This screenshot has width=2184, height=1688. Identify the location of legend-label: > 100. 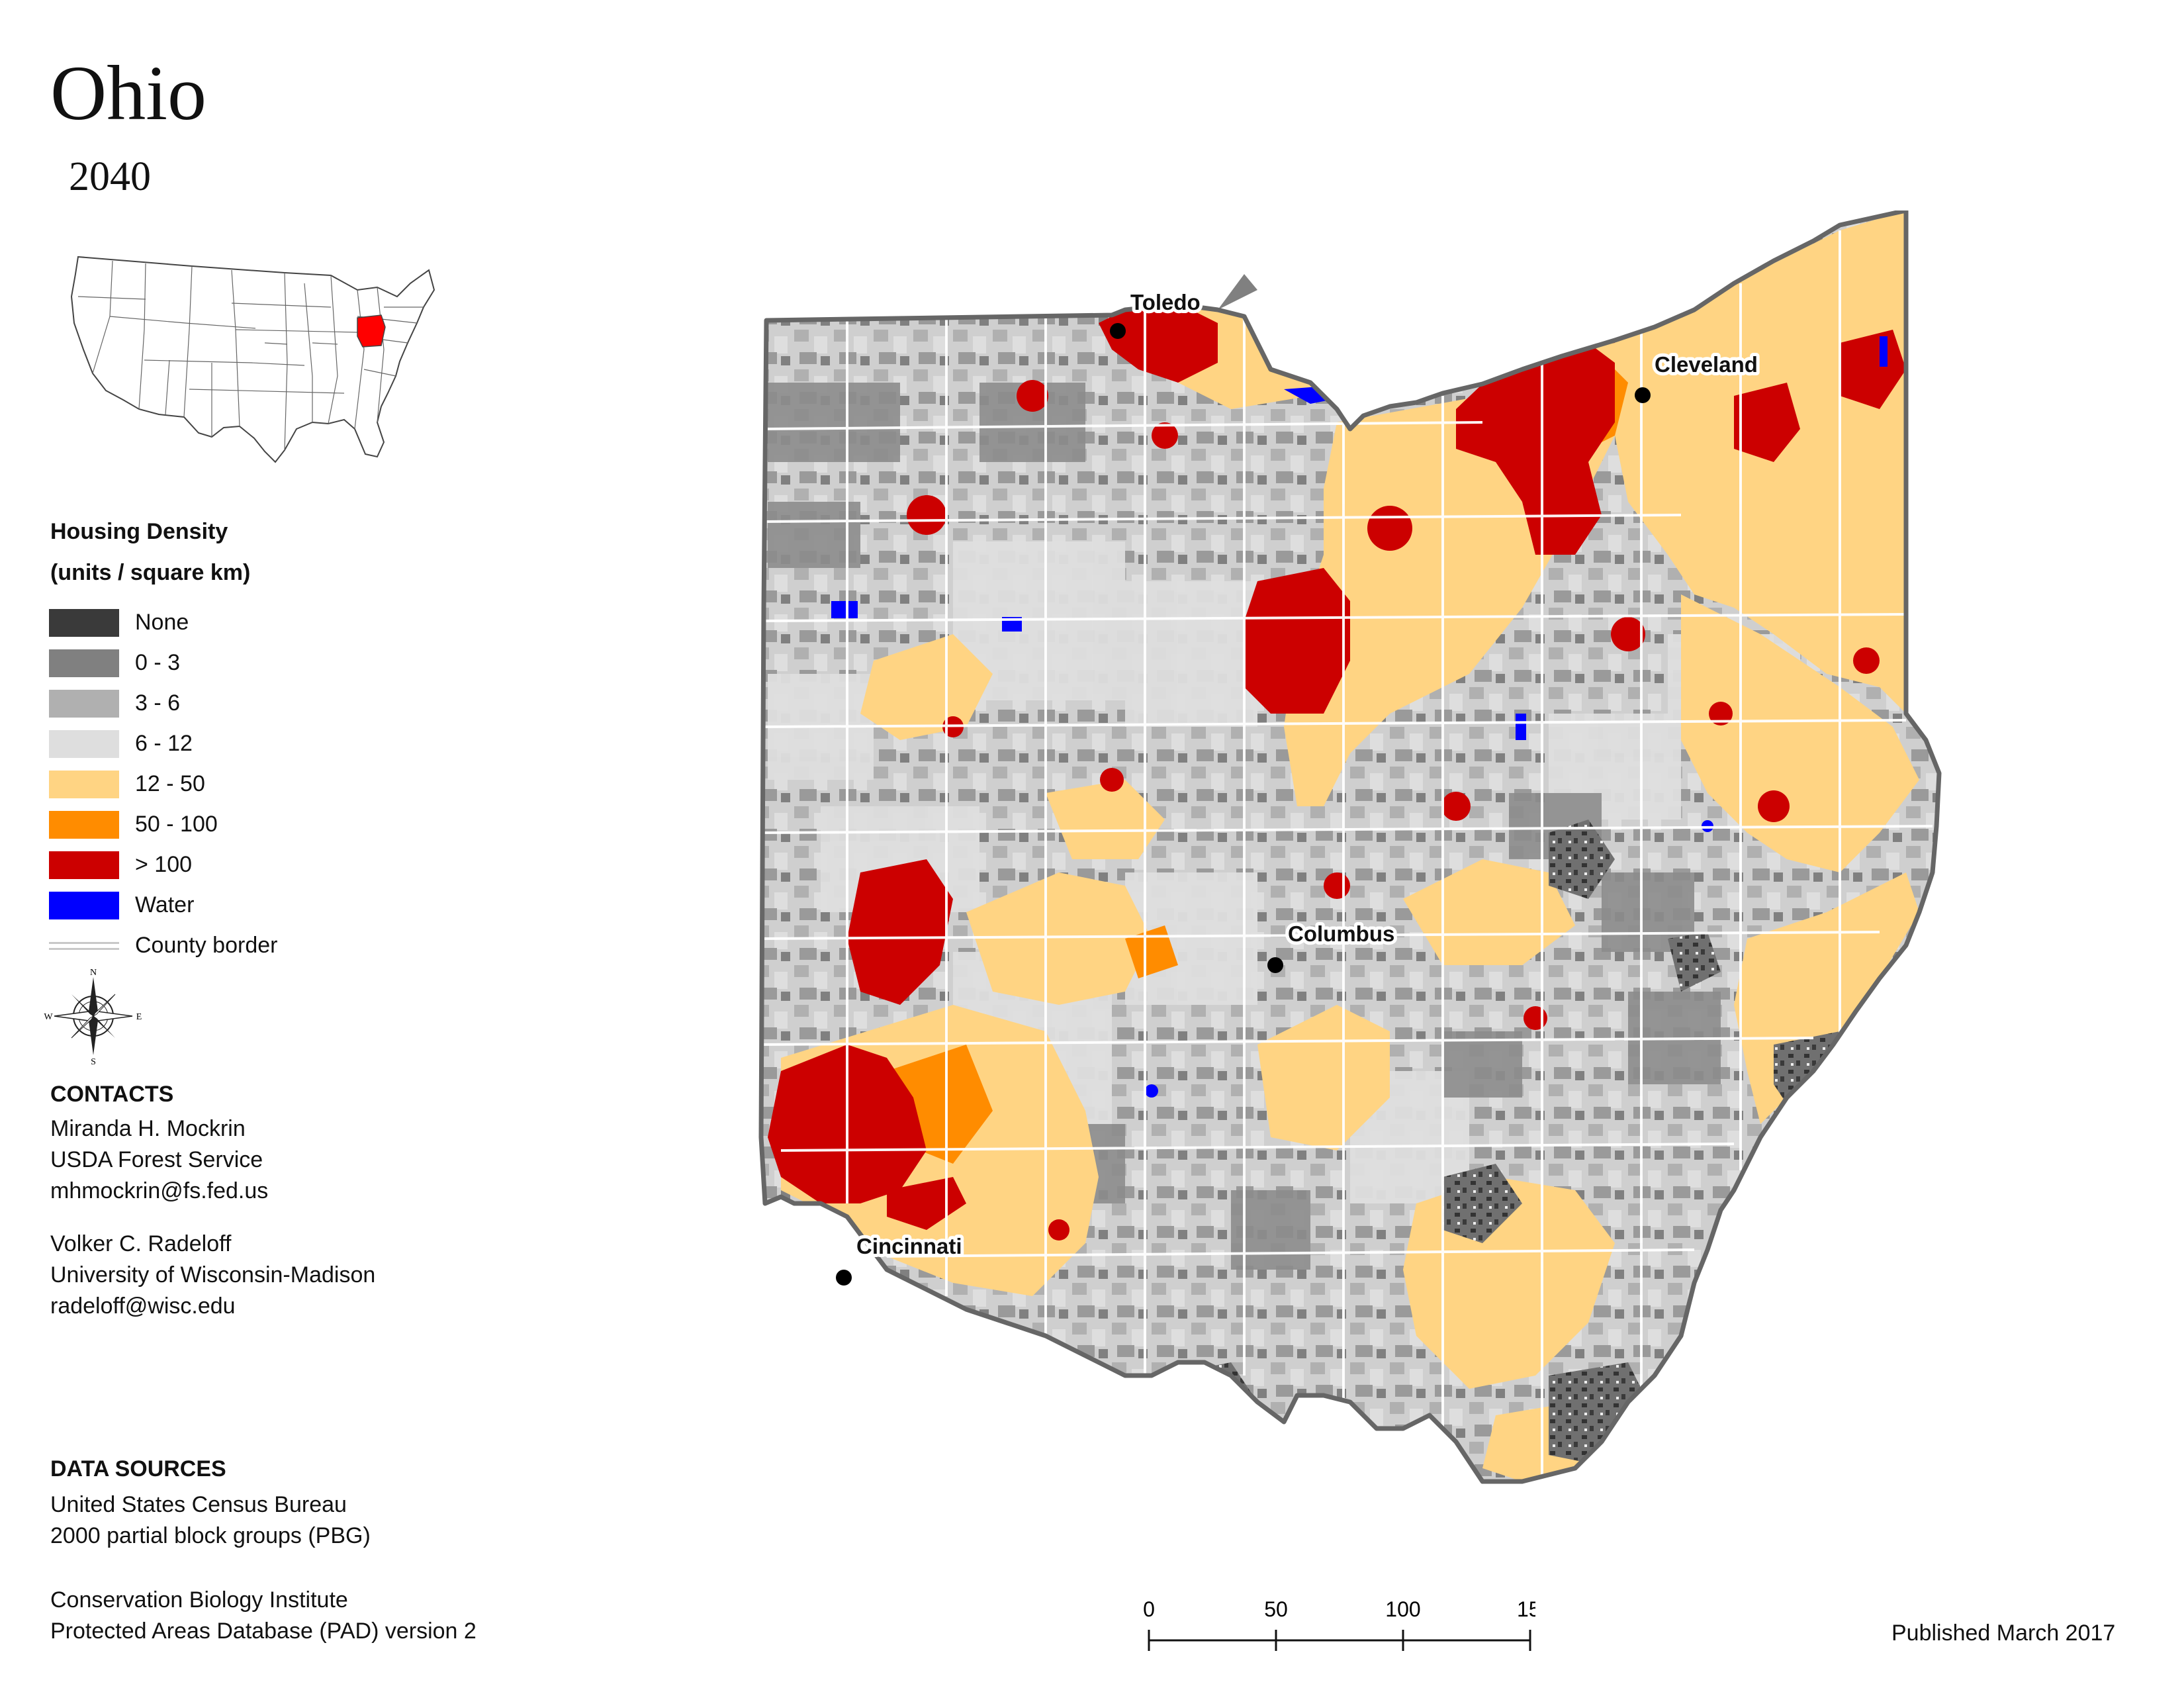
(164, 864).